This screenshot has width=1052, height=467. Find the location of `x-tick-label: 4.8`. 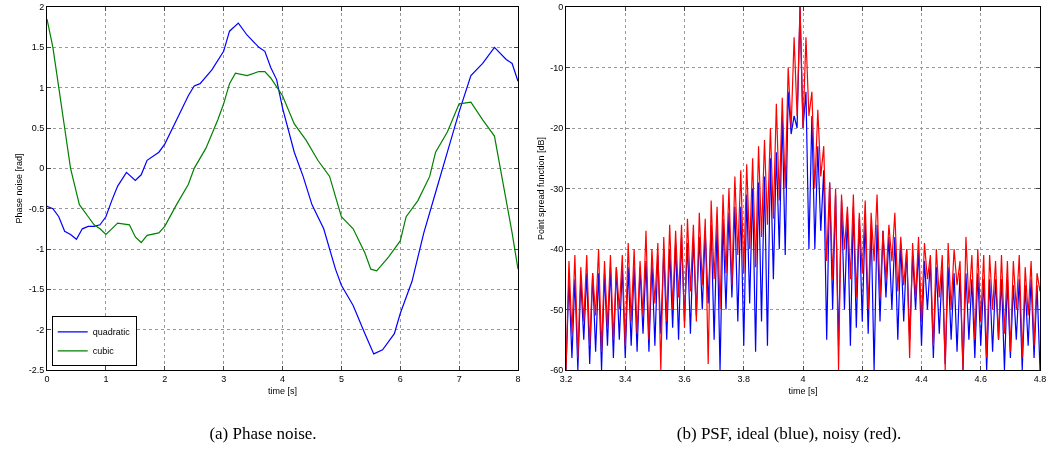

x-tick-label: 4.8 is located at coordinates (1040, 378).